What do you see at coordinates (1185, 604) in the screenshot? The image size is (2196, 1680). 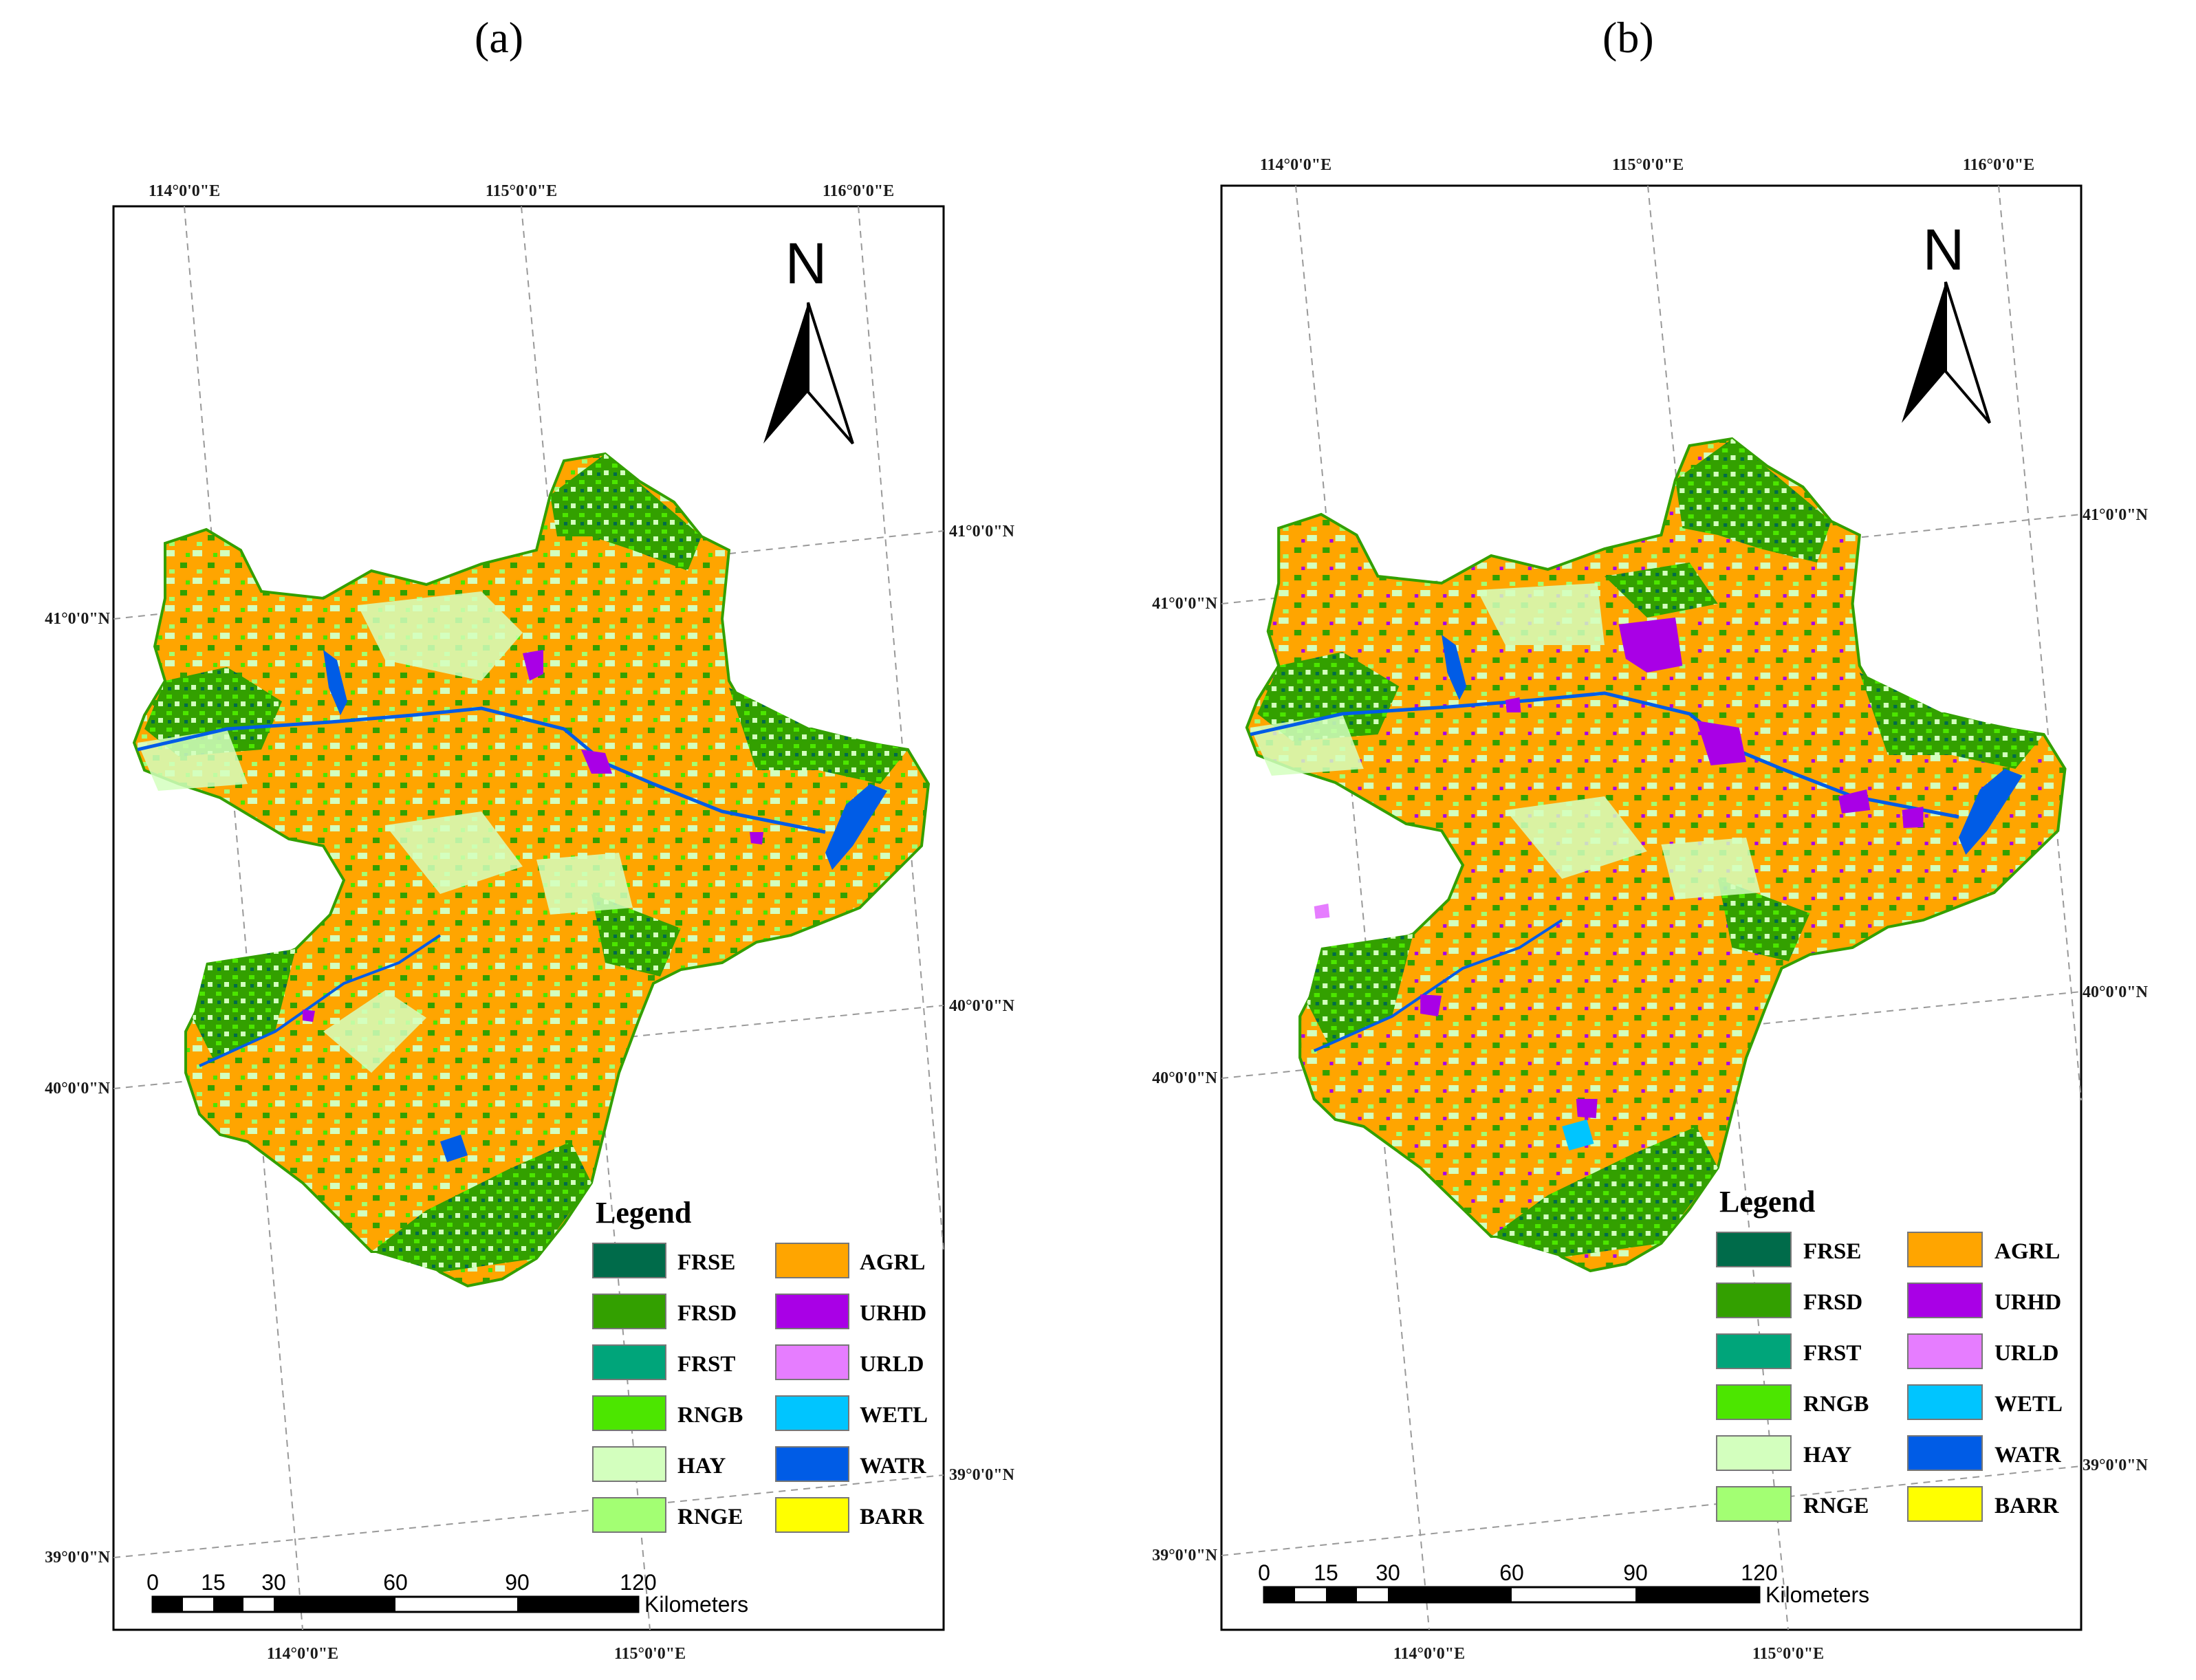 I see `lat-label-left: 41°0'0"N` at bounding box center [1185, 604].